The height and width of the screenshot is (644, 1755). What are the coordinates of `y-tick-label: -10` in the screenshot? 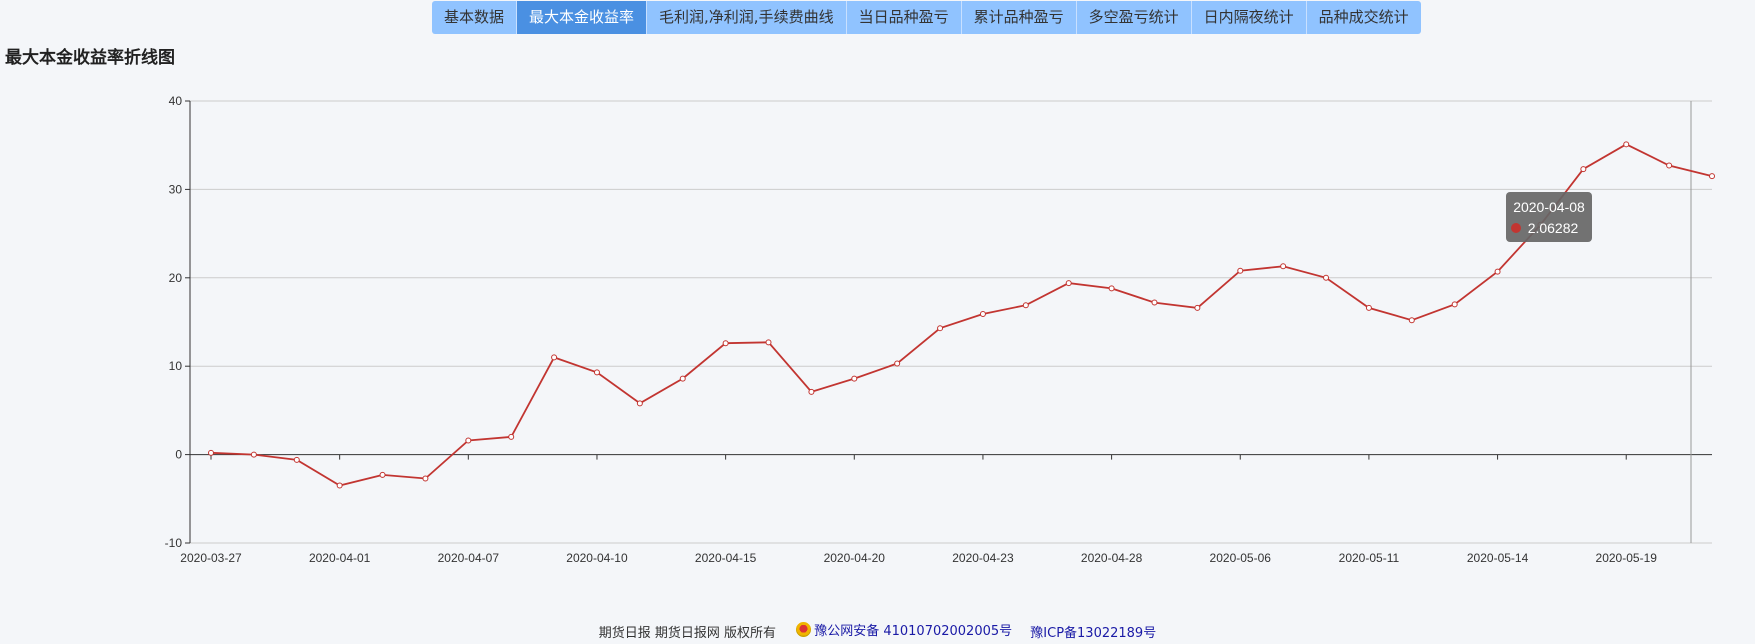 It's located at (174, 543).